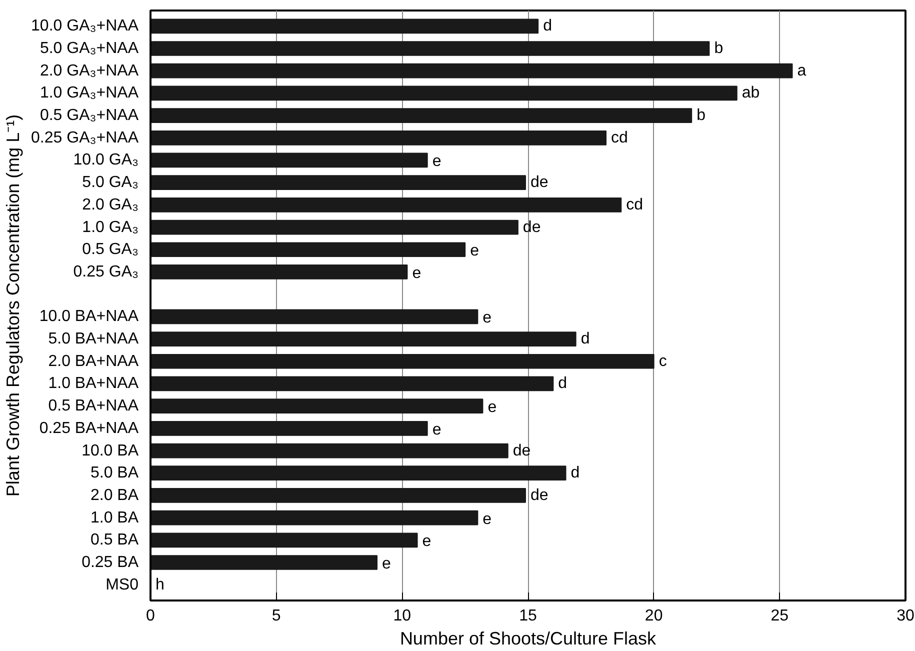  Describe the element at coordinates (85, 26) in the screenshot. I see `y-tick-label: 10.0 GA₃+NAA` at that location.